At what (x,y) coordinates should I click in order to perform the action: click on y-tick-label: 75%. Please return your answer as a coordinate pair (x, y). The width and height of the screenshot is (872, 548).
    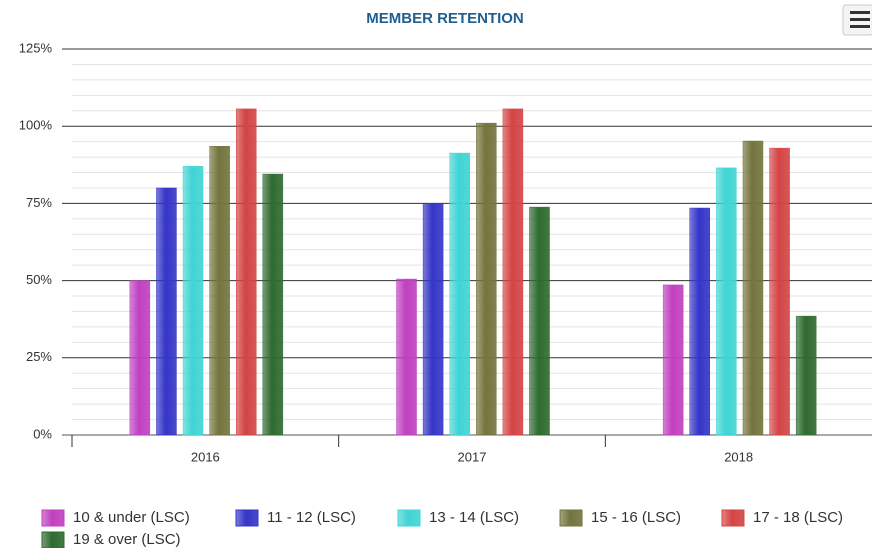
    Looking at the image, I should click on (39, 202).